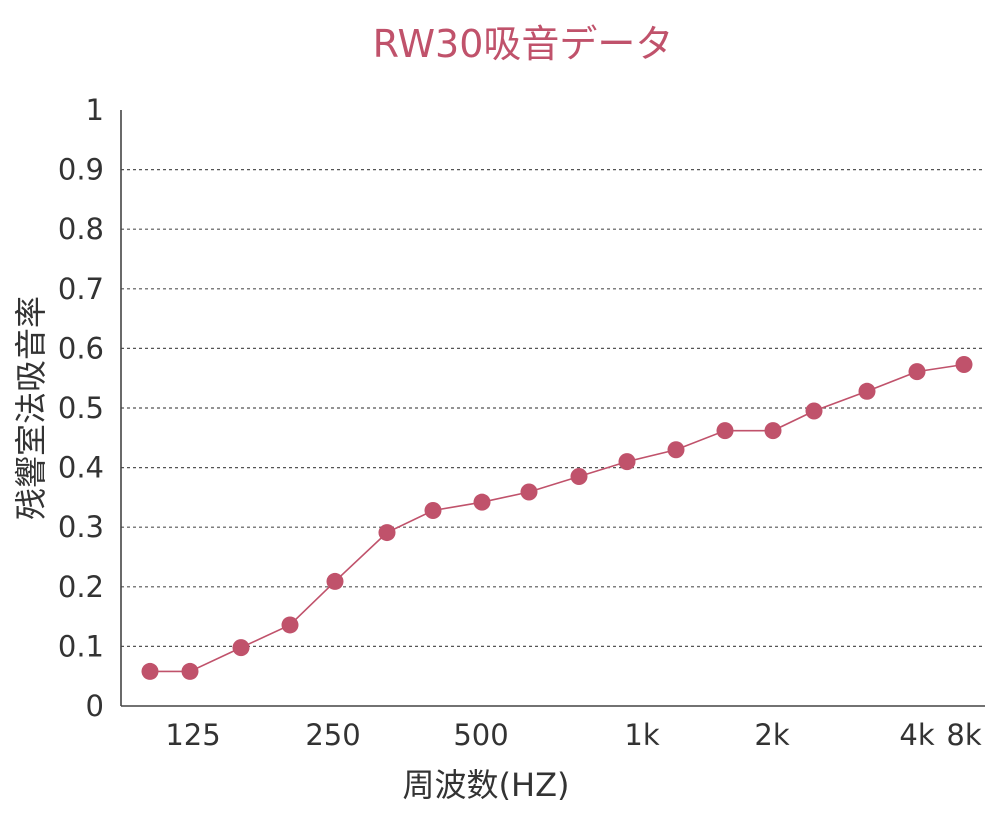  What do you see at coordinates (480, 735) in the screenshot?
I see `x-tick-label: 500` at bounding box center [480, 735].